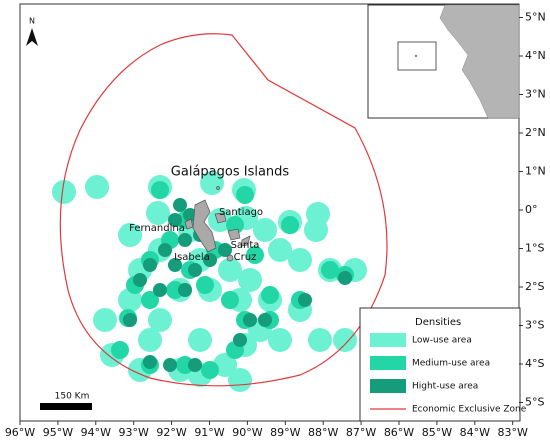  Describe the element at coordinates (230, 258) in the screenshot. I see `floreana-island` at that location.